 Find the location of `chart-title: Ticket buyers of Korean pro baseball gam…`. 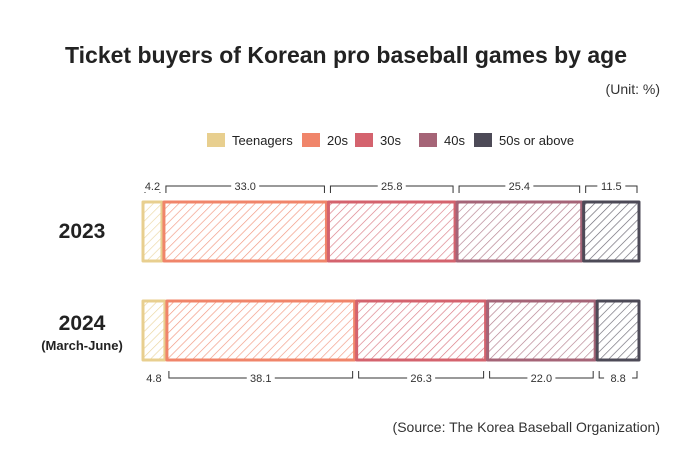

chart-title: Ticket buyers of Korean pro baseball gam… is located at coordinates (346, 55).